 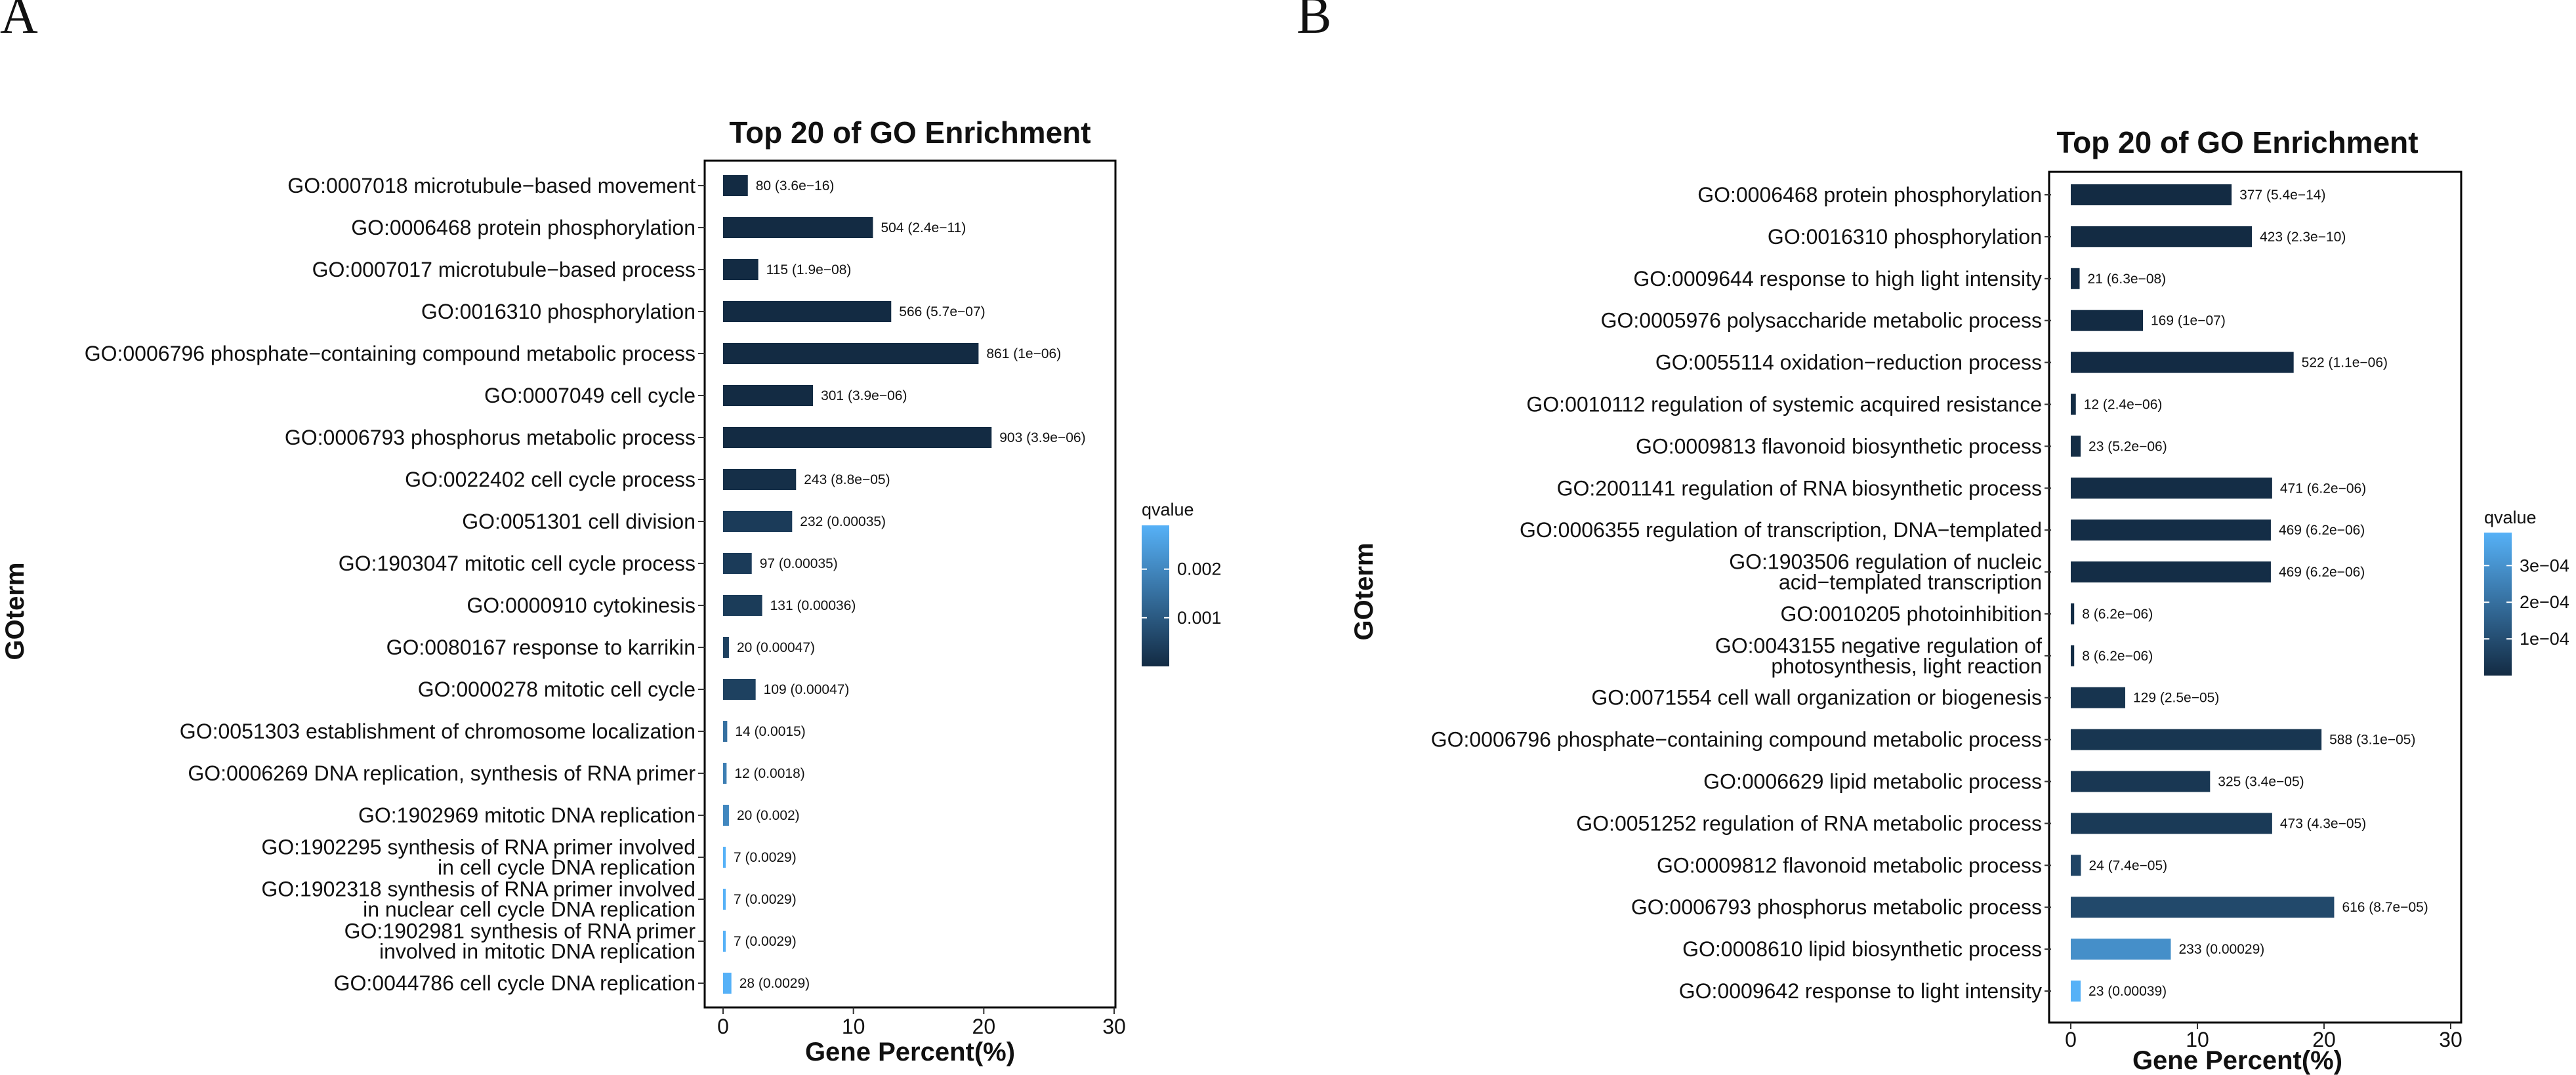 What do you see at coordinates (2261, 782) in the screenshot?
I see `bar-value-label: 325 (3.4e−05)` at bounding box center [2261, 782].